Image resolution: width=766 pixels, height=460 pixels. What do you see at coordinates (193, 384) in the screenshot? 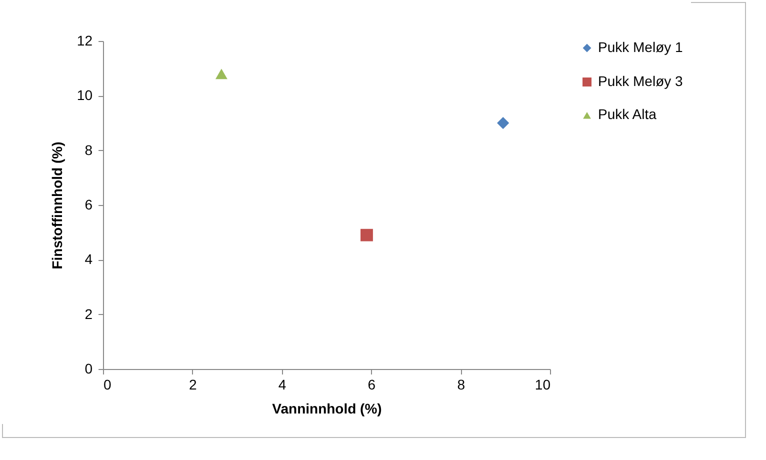
I see `x-tick-label: 2` at bounding box center [193, 384].